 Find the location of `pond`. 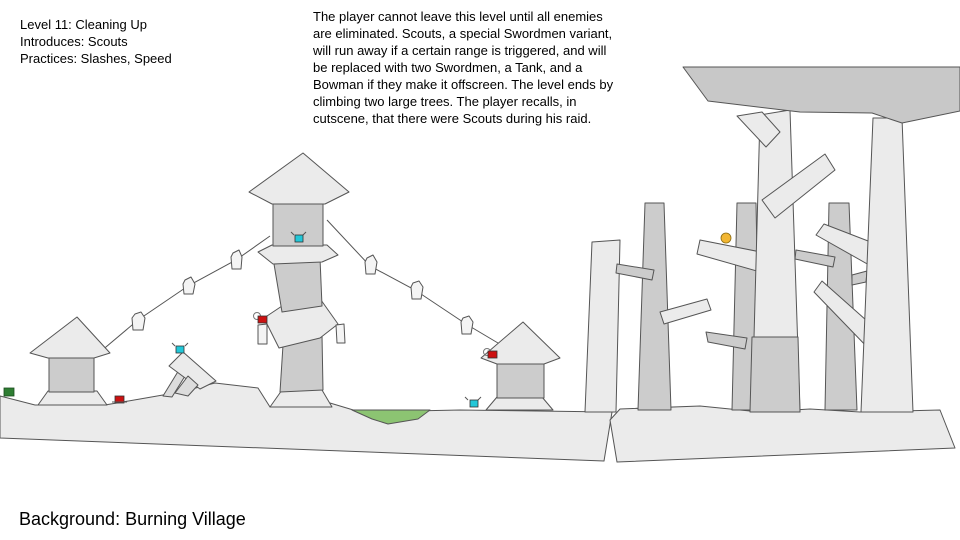

pond is located at coordinates (391, 417).